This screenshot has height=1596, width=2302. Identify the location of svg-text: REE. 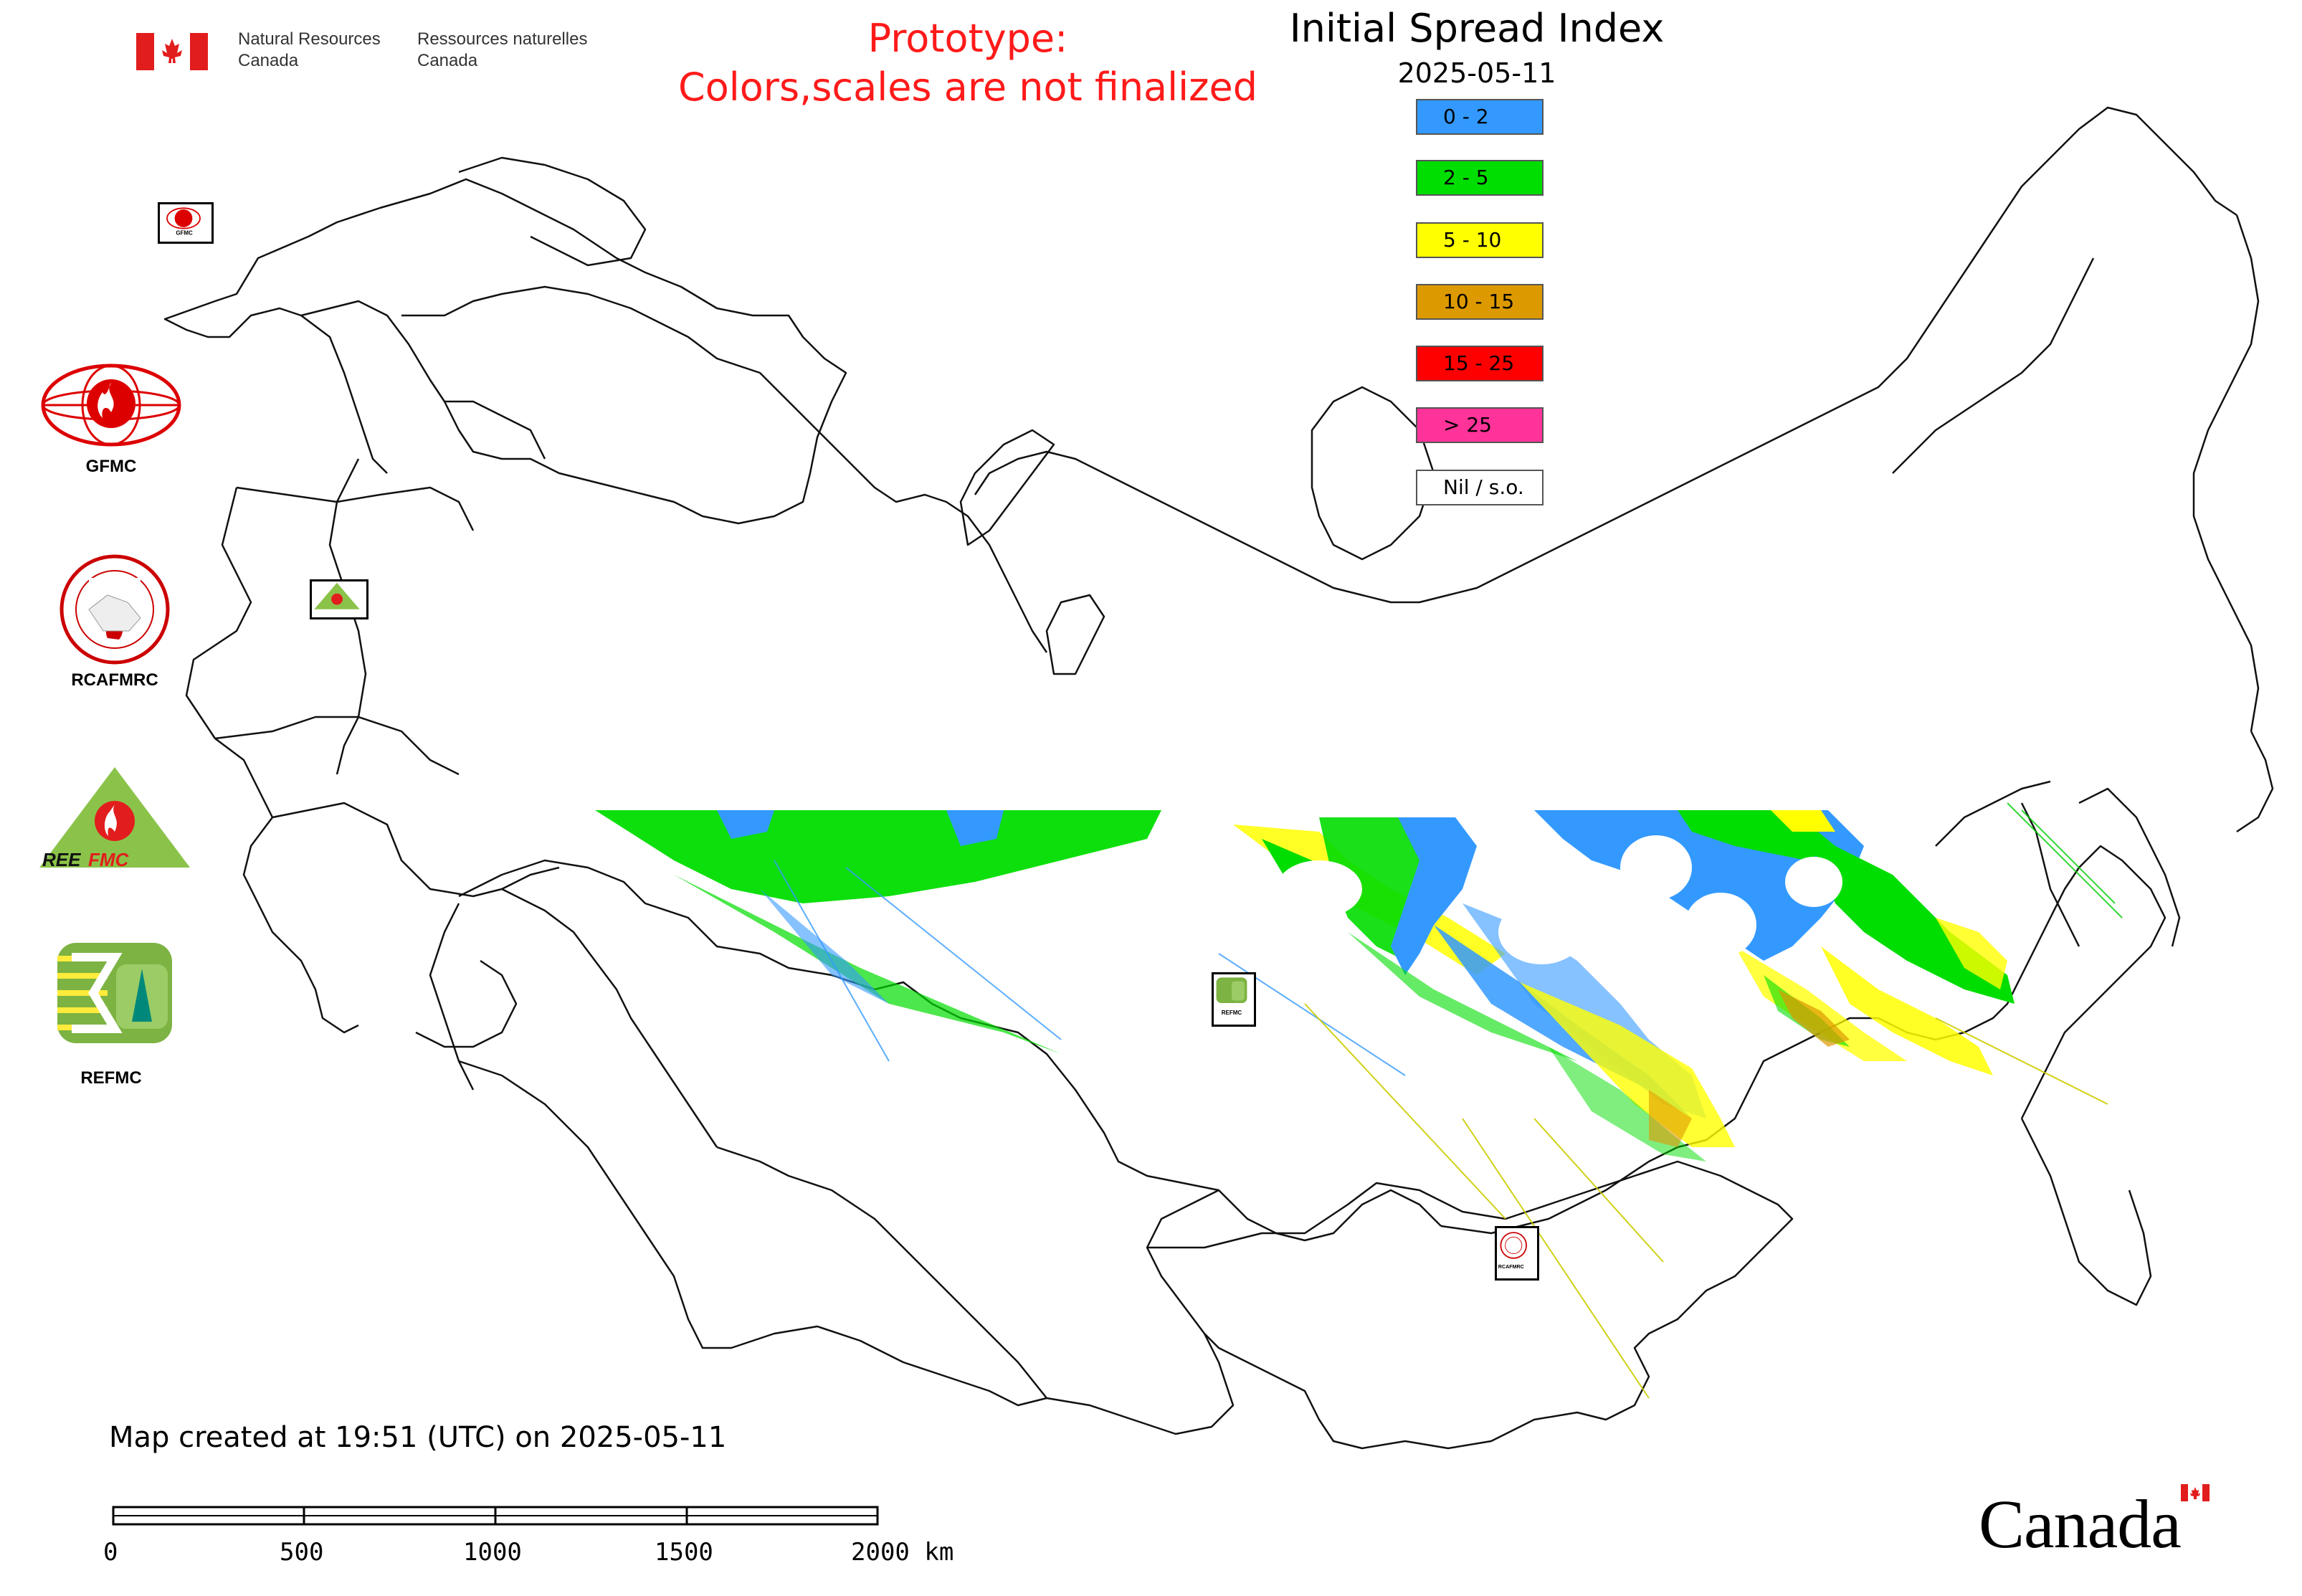
(62, 859).